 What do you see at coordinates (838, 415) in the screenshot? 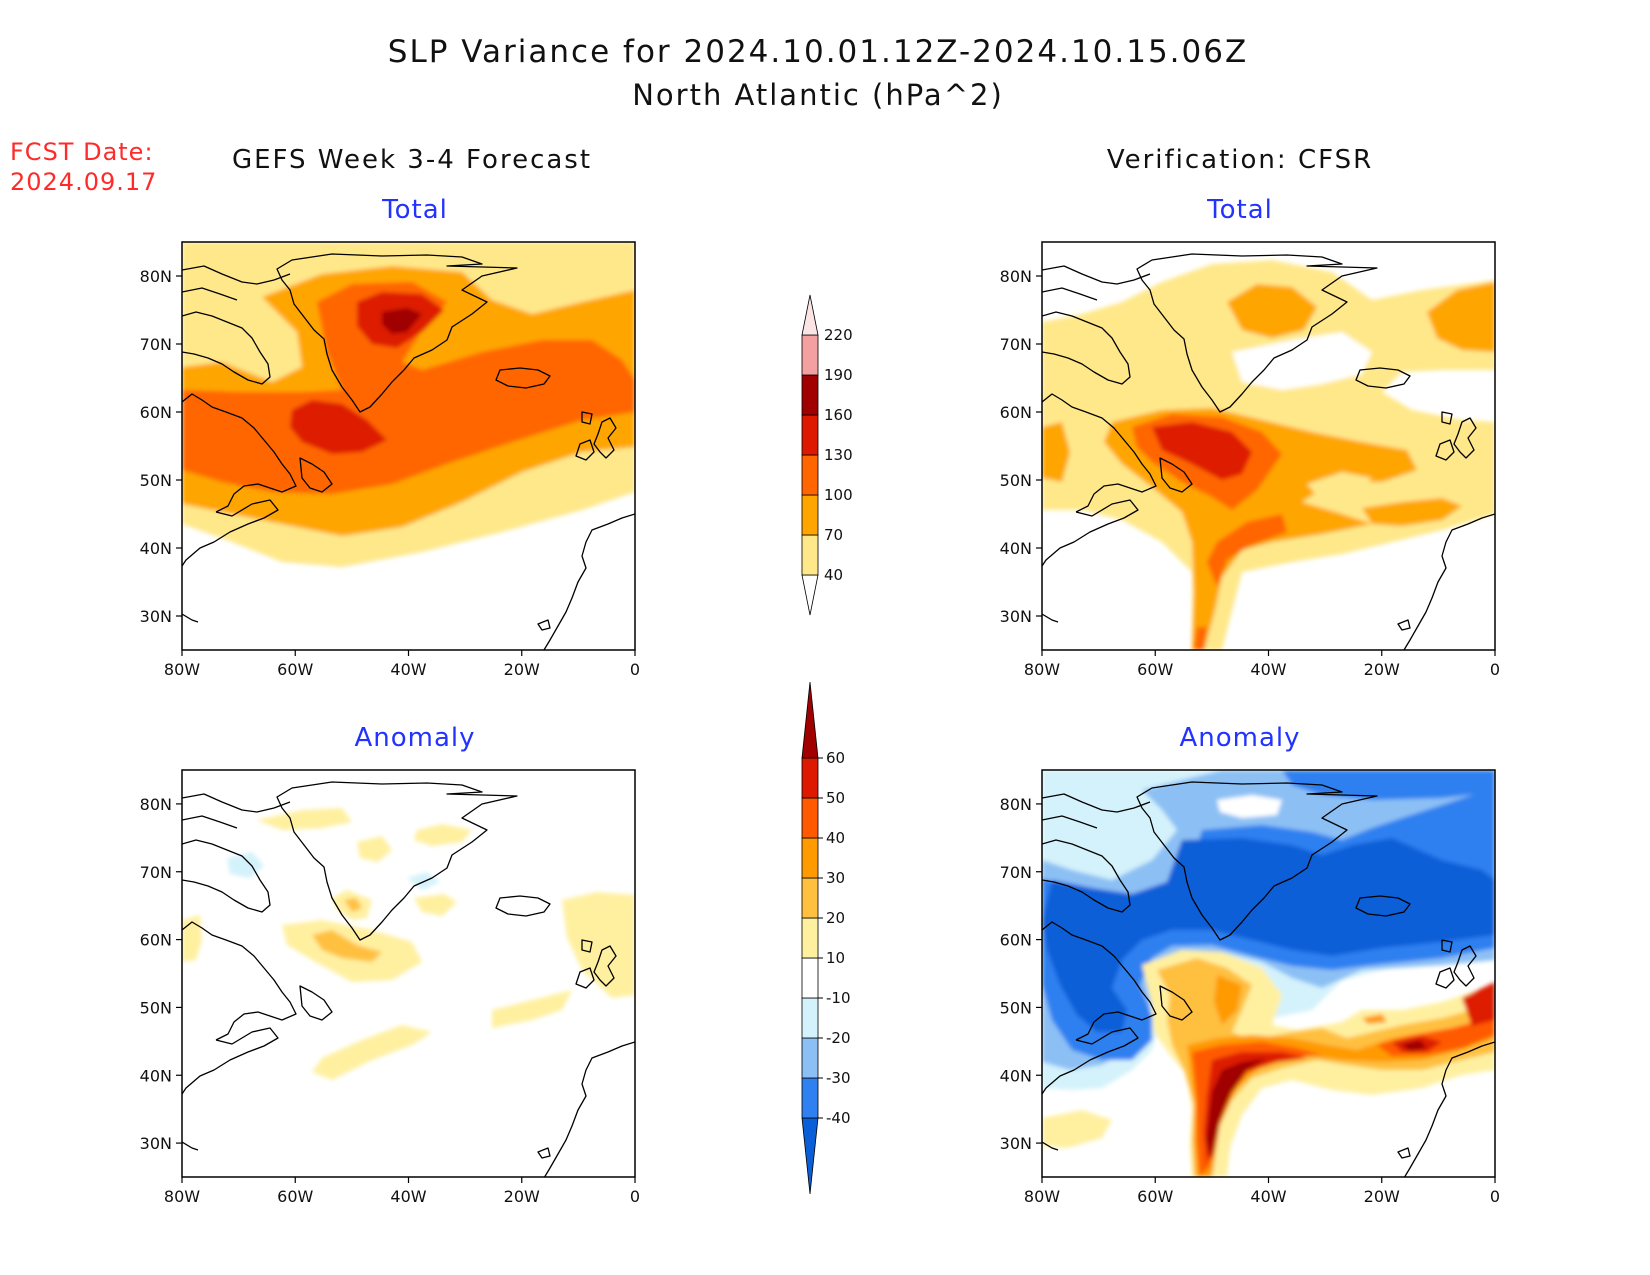
I see `colorbar-label: 160` at bounding box center [838, 415].